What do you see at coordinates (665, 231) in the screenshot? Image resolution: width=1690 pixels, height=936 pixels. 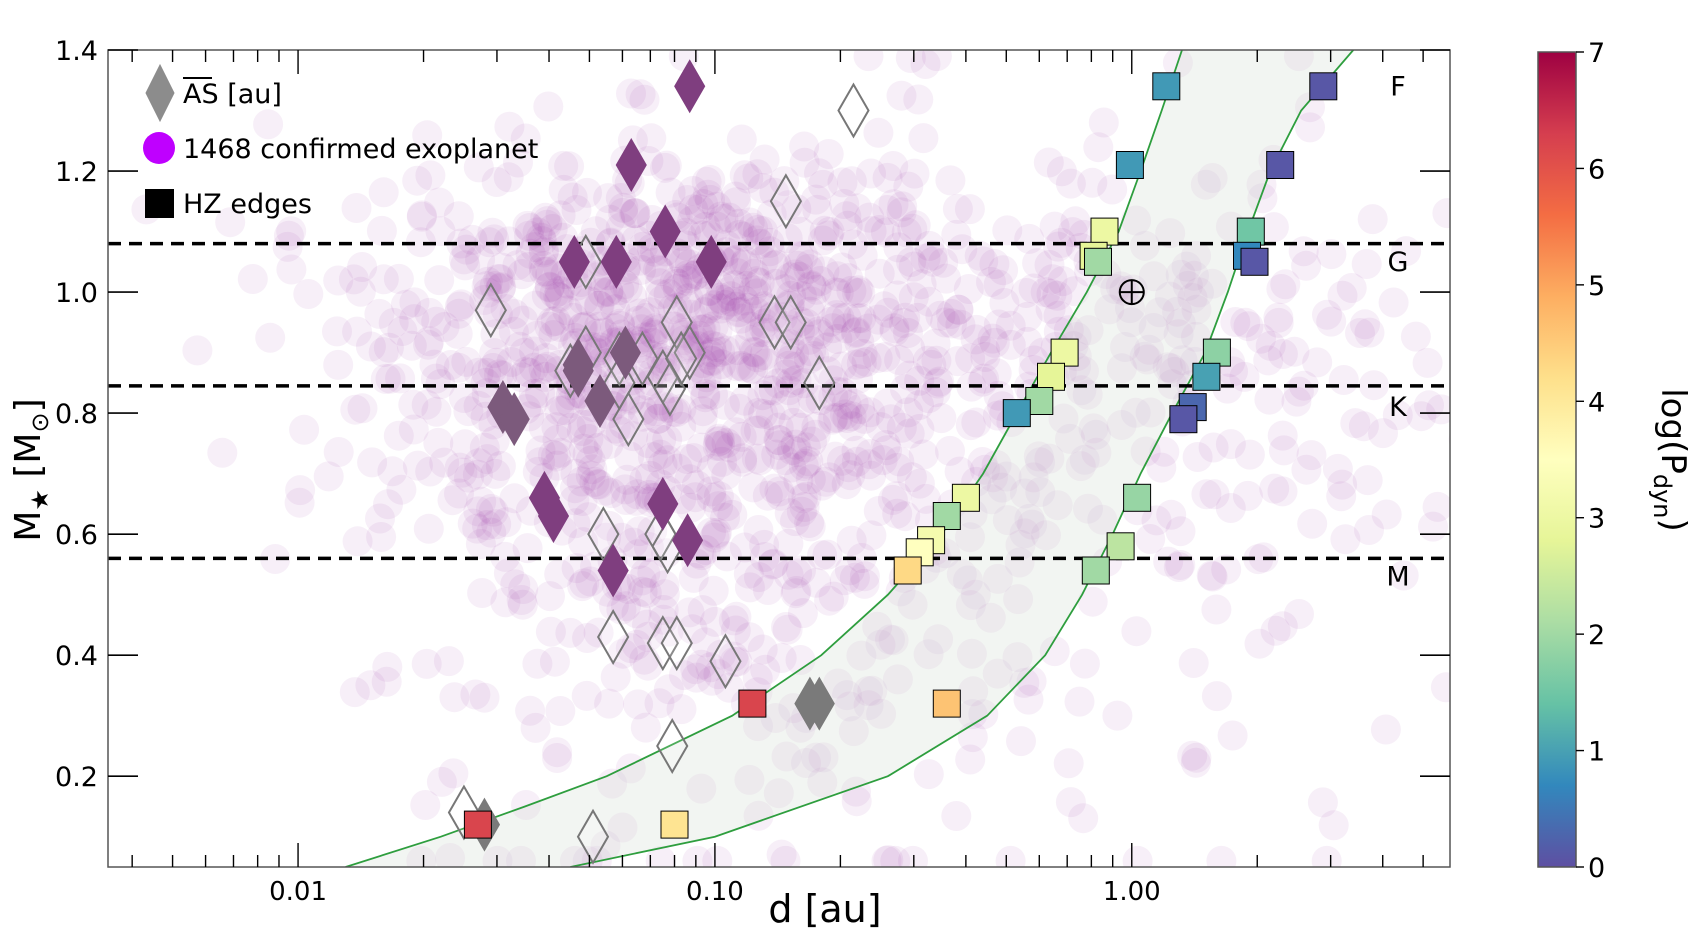 I see `as-filled-diamond` at bounding box center [665, 231].